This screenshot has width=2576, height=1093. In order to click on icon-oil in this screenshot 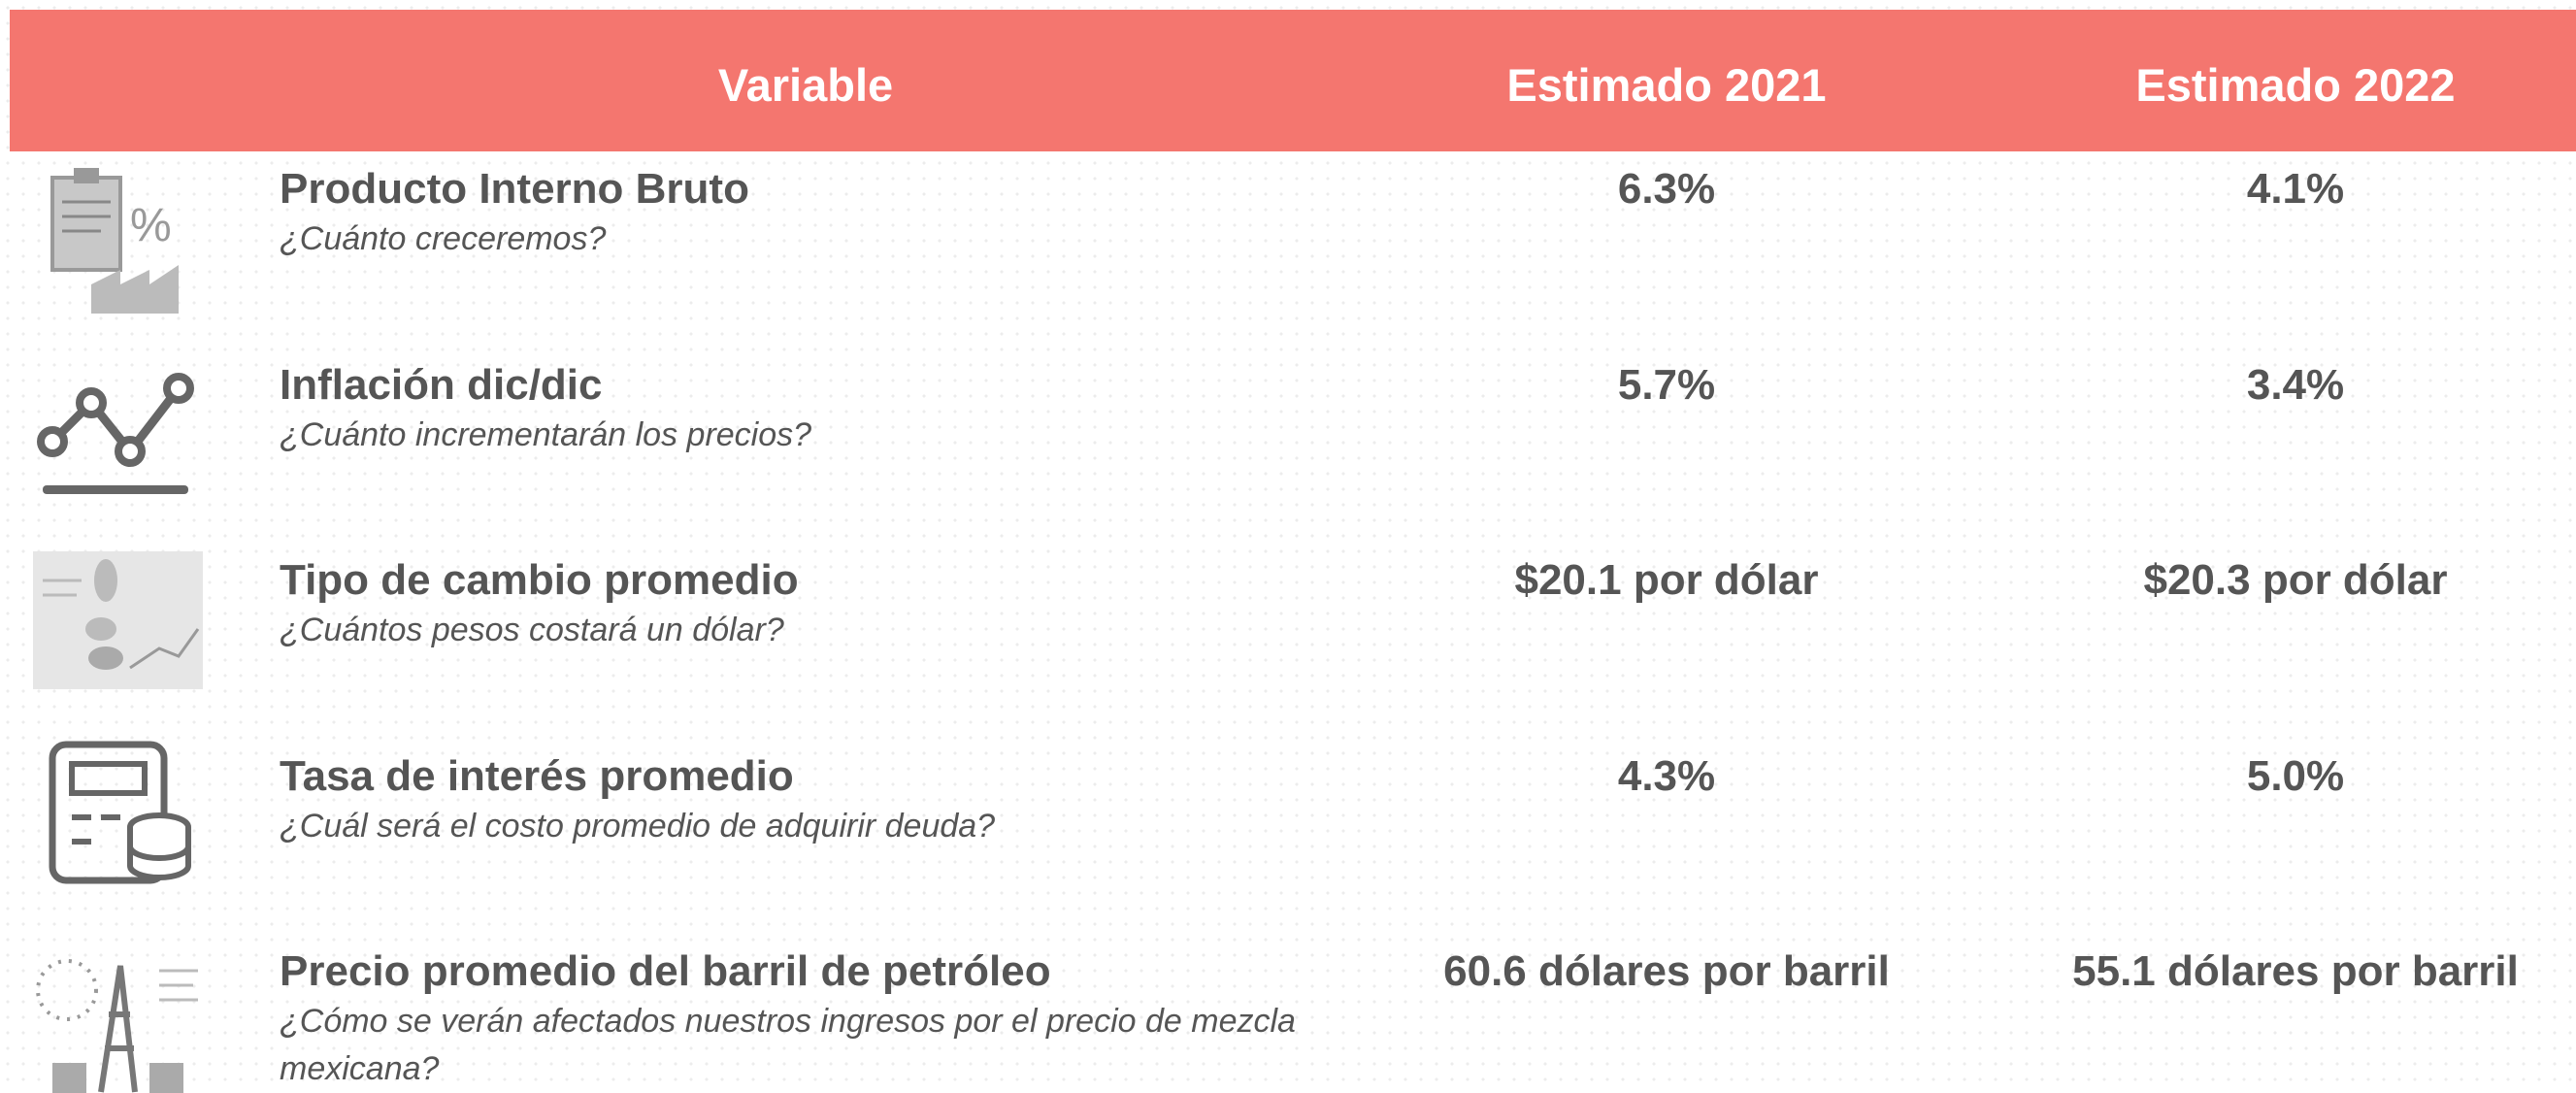, I will do `click(117, 1026)`.